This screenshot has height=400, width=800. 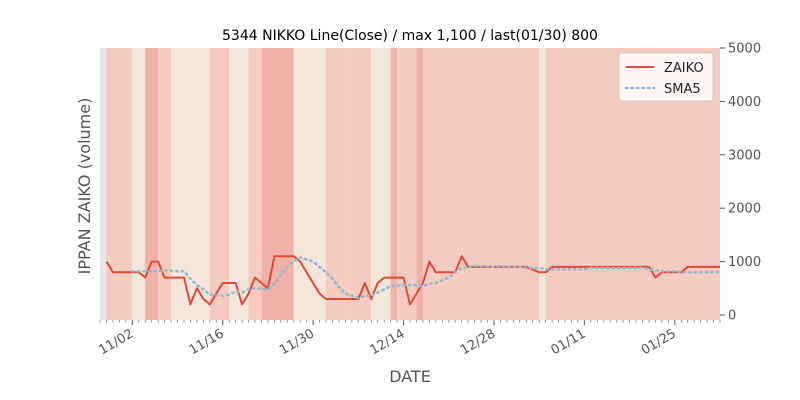 What do you see at coordinates (410, 376) in the screenshot?
I see `x-axis-label: DATE` at bounding box center [410, 376].